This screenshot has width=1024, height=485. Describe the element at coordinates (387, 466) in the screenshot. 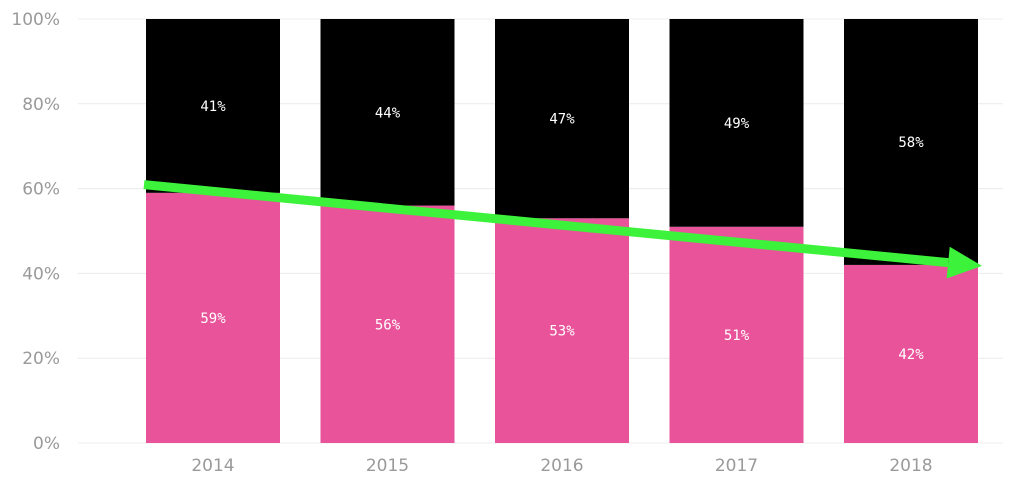

I see `x-tick-label: 2015` at that location.